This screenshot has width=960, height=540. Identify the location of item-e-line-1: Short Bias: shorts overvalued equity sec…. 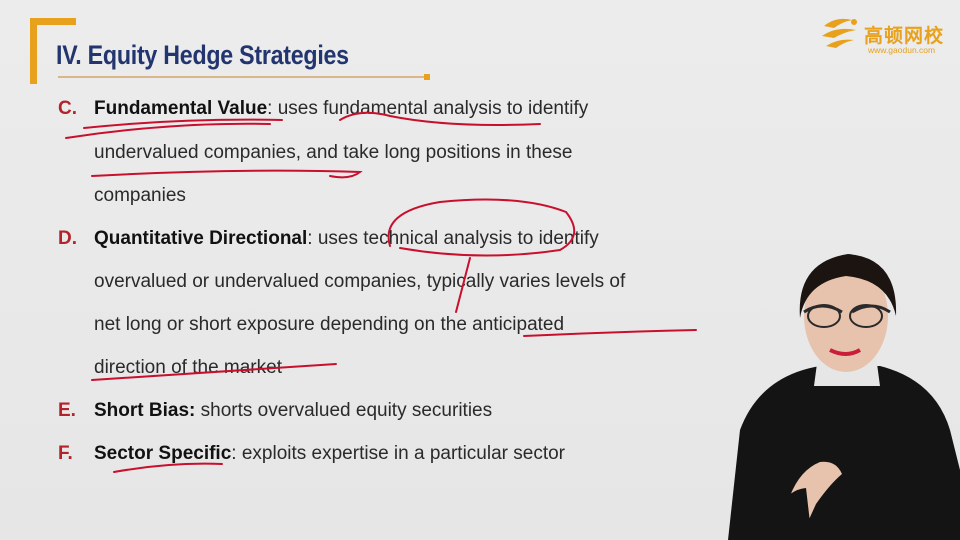
(293, 411).